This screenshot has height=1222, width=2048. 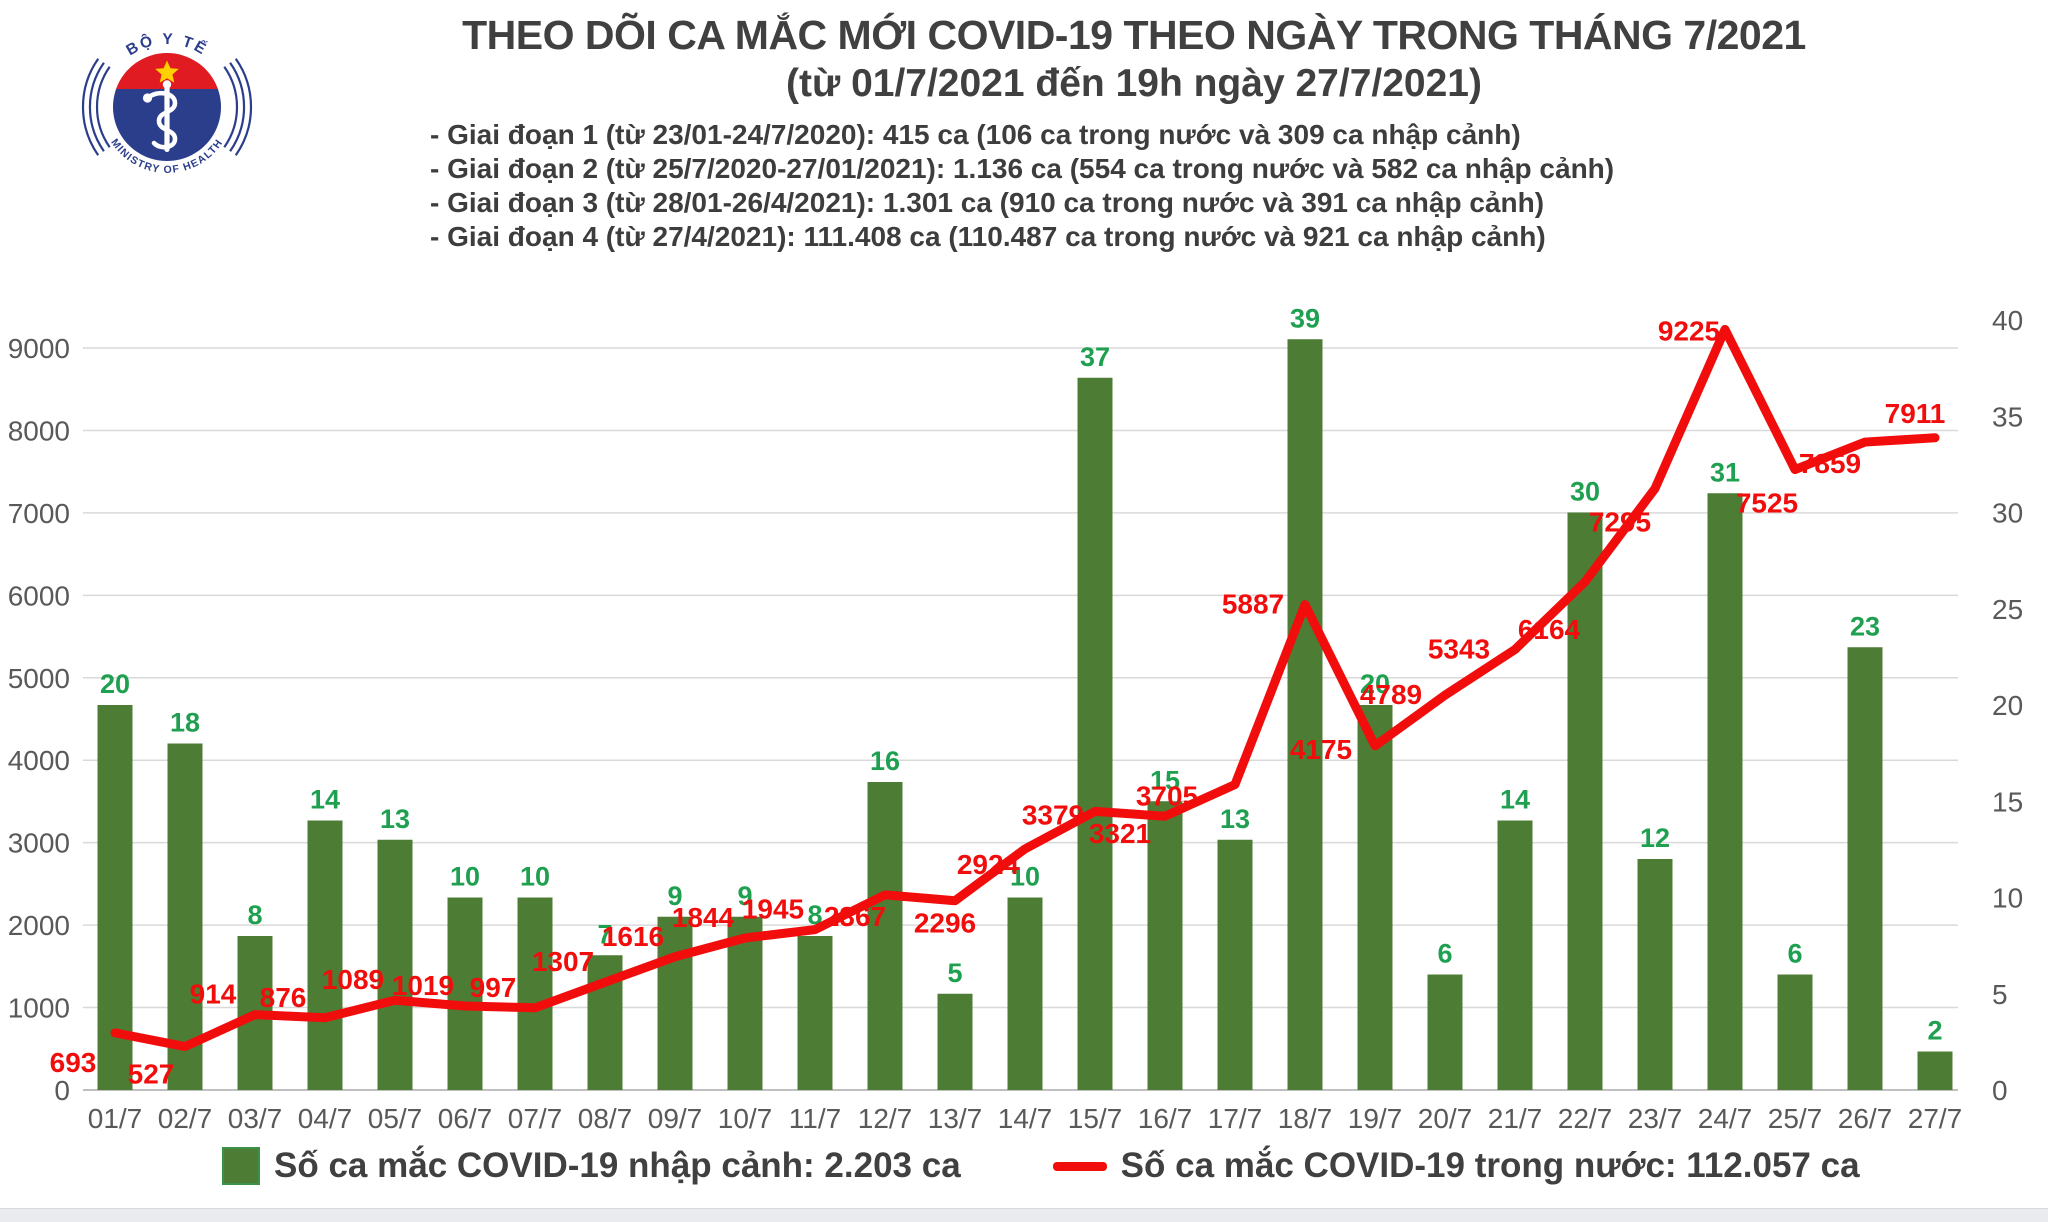 I want to click on svg-text: 7911, so click(x=1915, y=413).